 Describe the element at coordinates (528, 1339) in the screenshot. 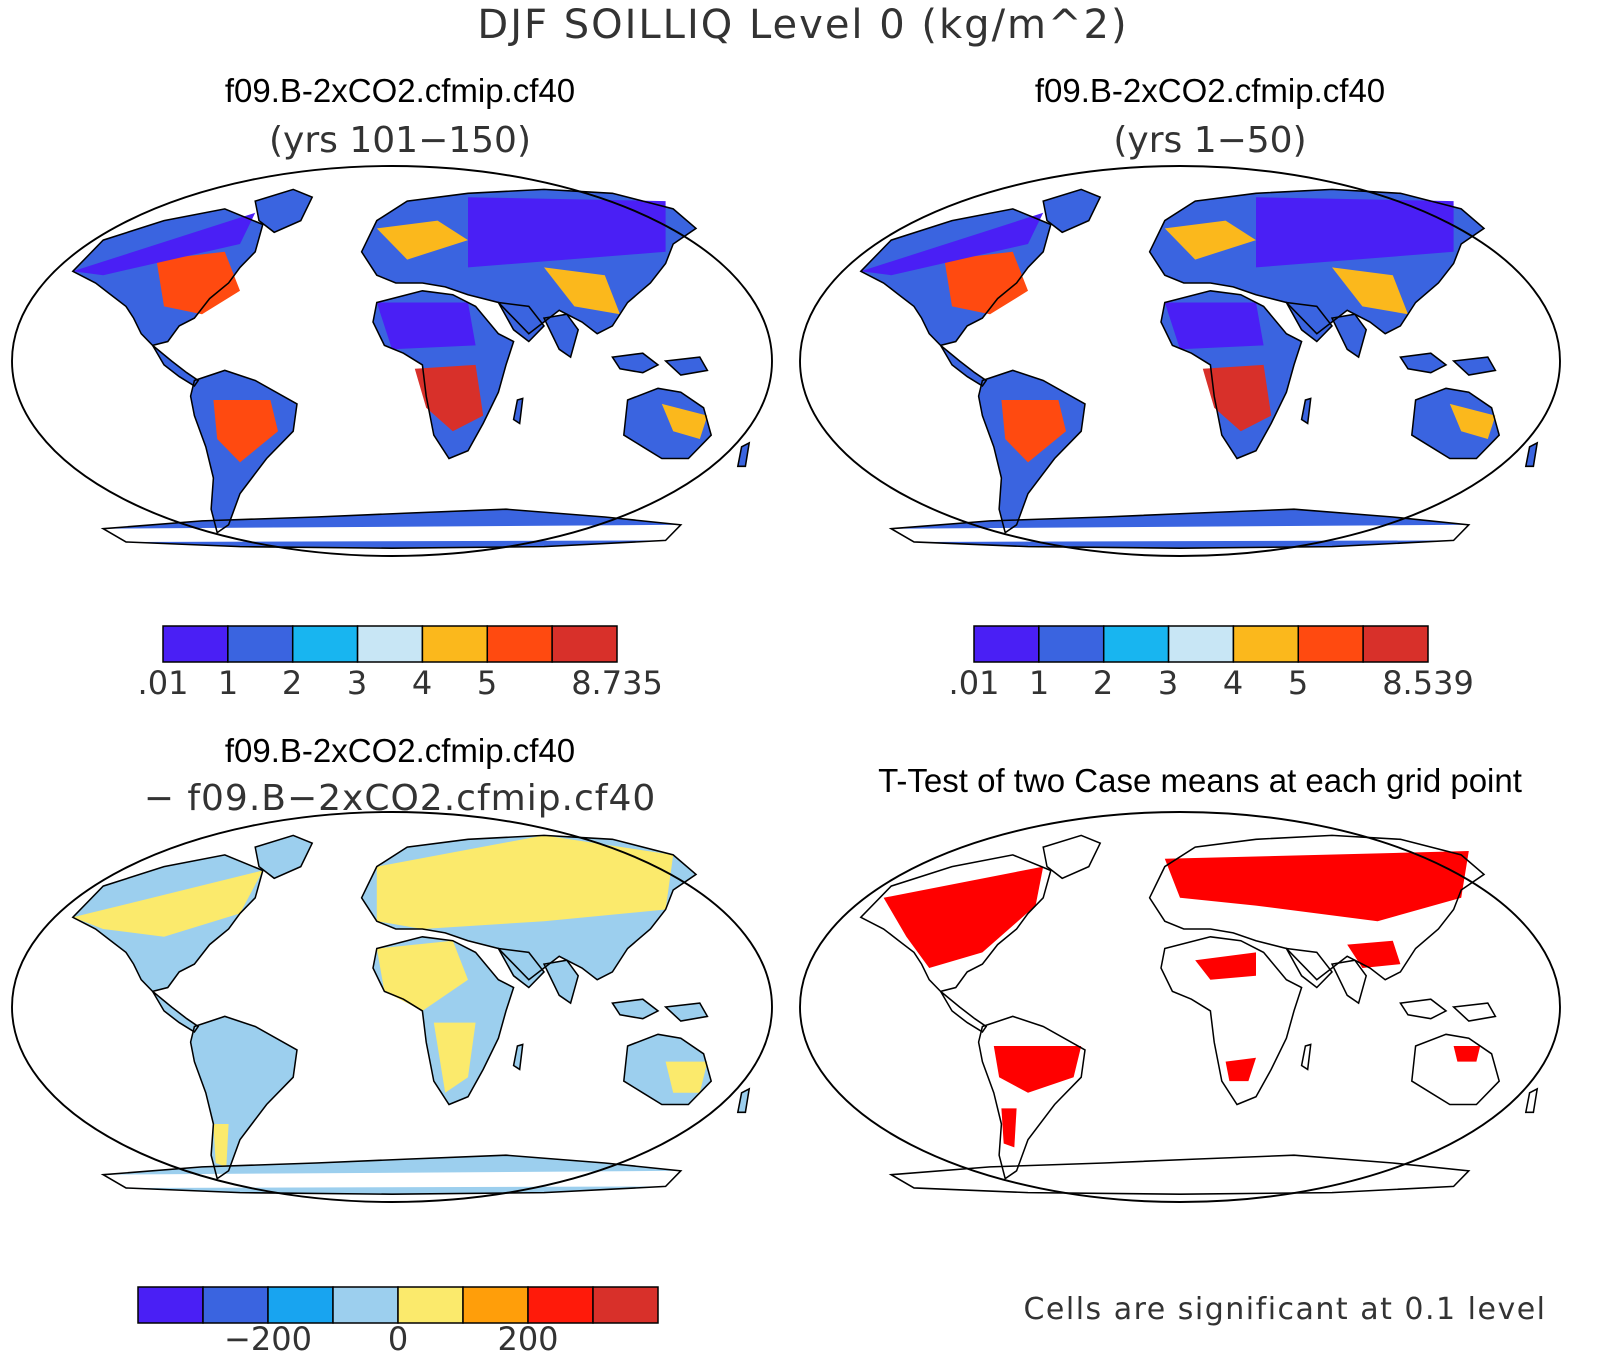

I see `colorbar-tick-label: 200` at that location.